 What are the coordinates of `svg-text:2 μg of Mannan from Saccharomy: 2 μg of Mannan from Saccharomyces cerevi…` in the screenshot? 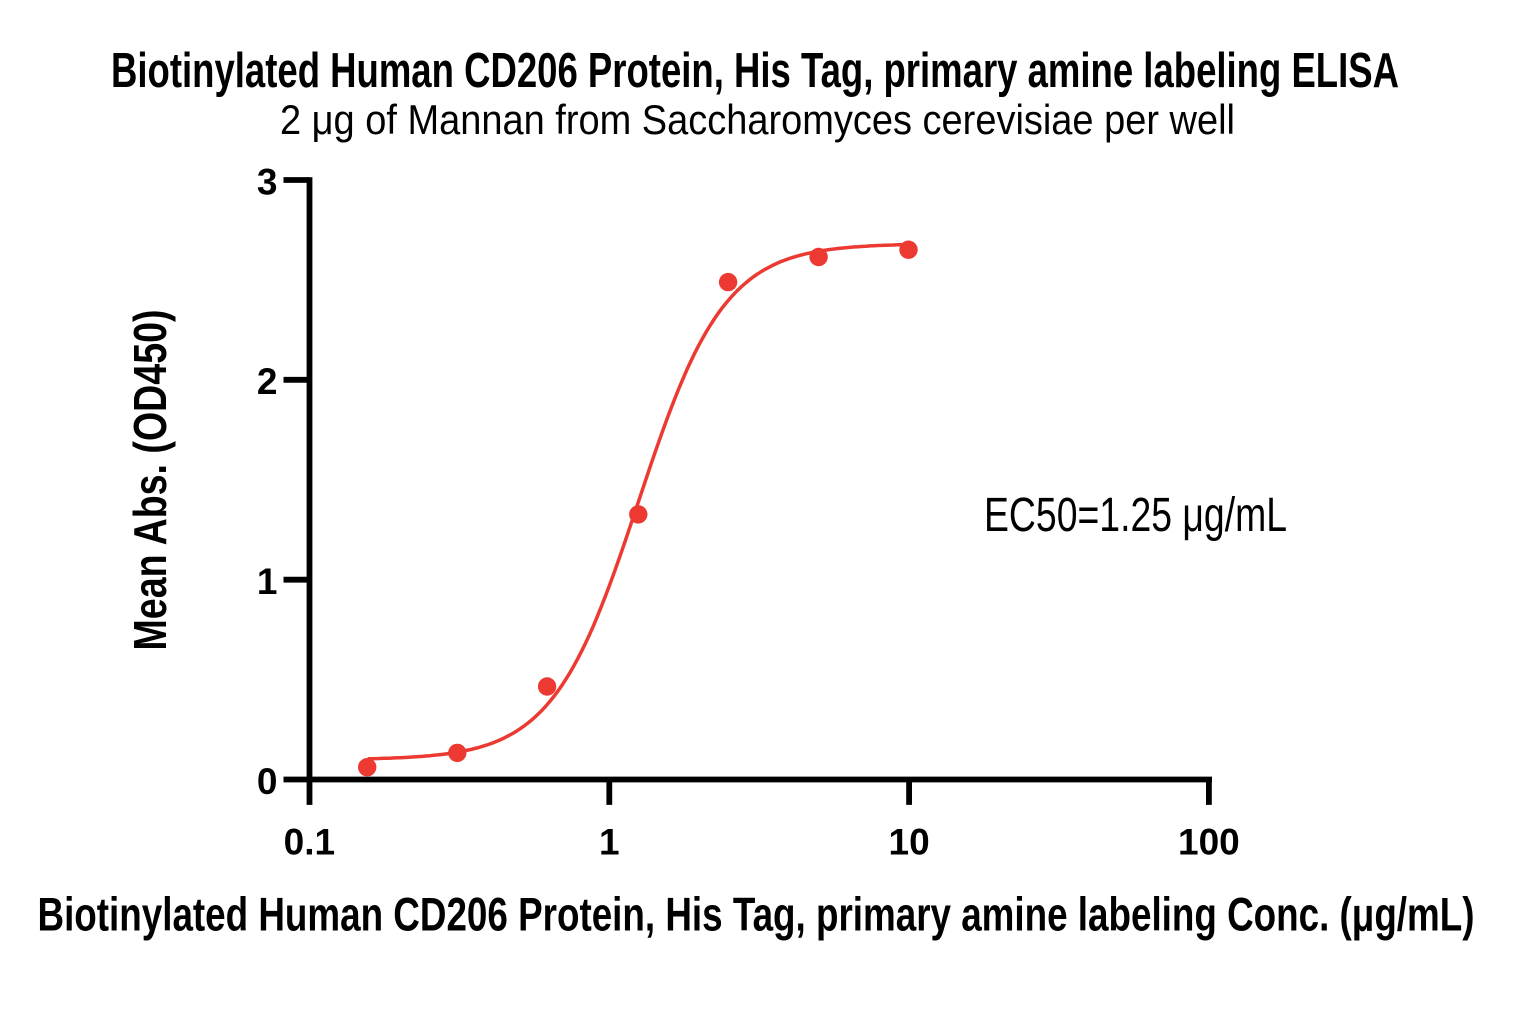 It's located at (757, 119).